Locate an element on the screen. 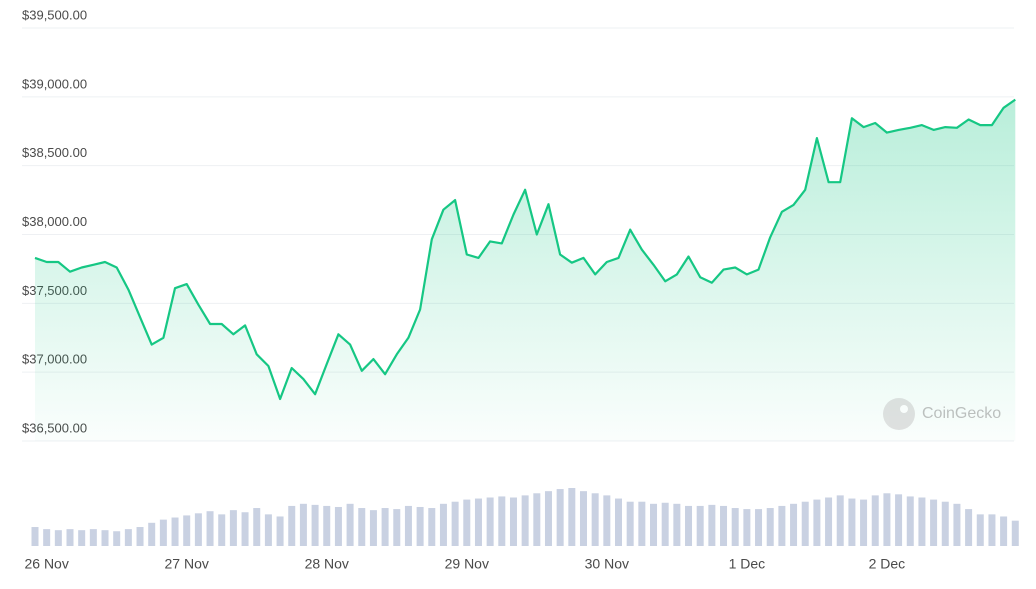  watermark-logo is located at coordinates (899, 414).